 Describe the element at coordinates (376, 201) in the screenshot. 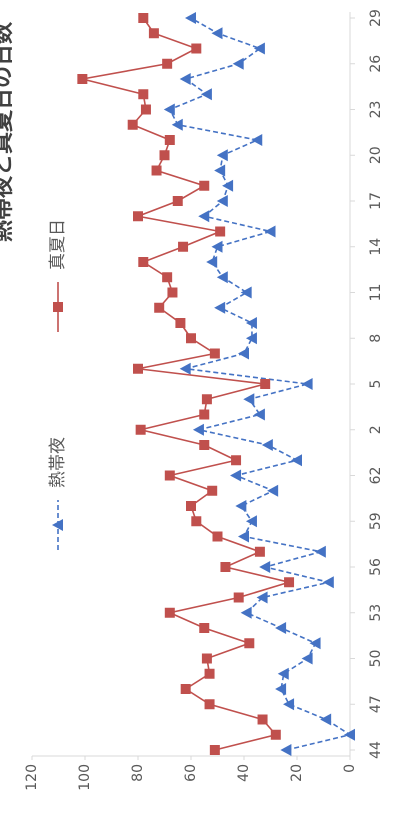

I see `x-tick-label: 17` at that location.